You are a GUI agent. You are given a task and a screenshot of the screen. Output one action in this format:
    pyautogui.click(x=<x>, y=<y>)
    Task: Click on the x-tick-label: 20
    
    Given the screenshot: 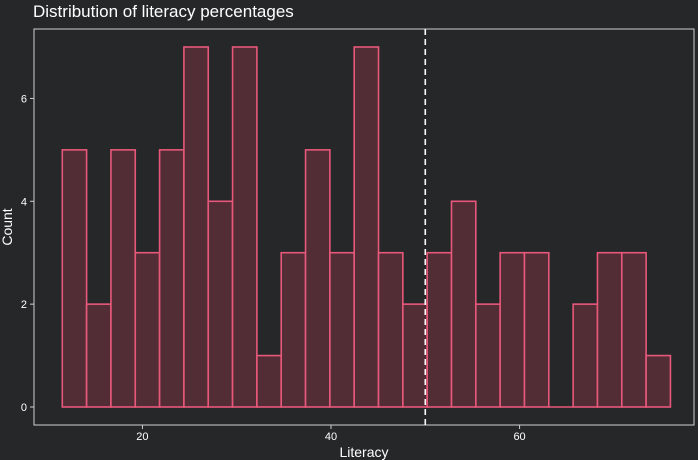 What is the action you would take?
    pyautogui.click(x=142, y=437)
    